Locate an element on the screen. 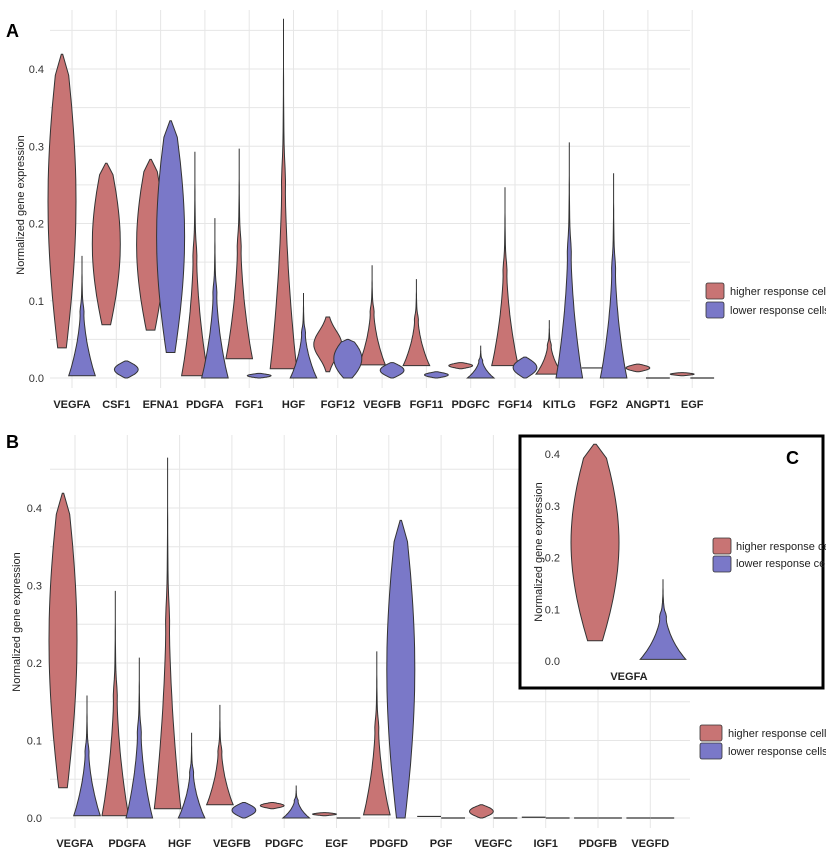 The width and height of the screenshot is (826, 850). violin-higher-angpt1 is located at coordinates (638, 368).